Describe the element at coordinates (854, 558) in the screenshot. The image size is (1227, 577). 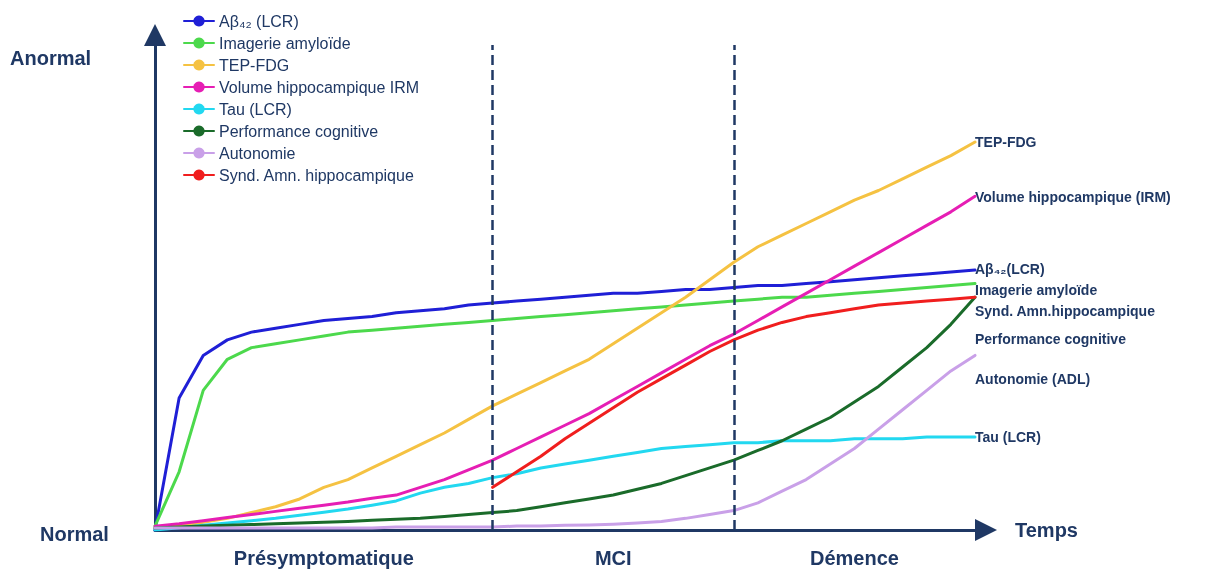
I see `text: Démence` at that location.